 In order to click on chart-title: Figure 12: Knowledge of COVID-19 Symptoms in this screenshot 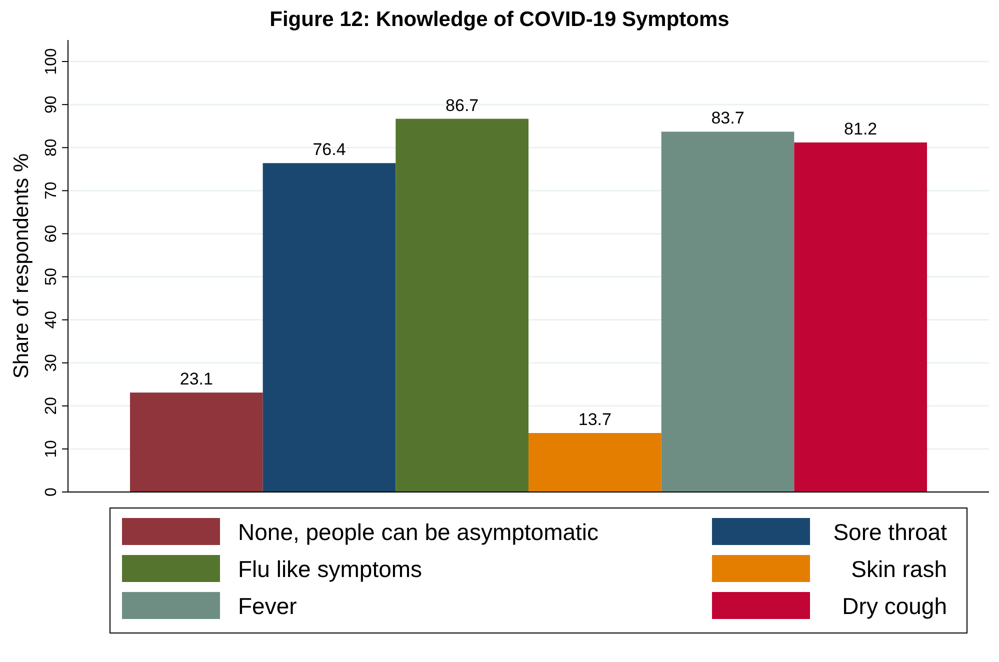, I will do `click(500, 19)`.